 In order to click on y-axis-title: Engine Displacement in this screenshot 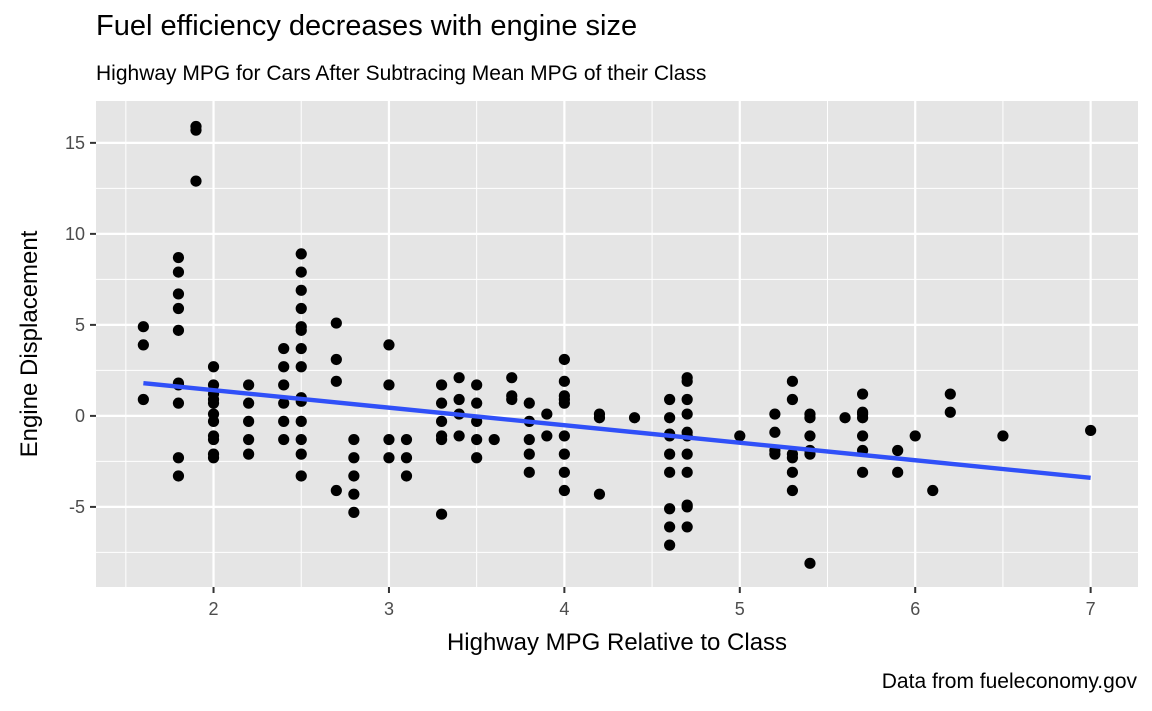, I will do `click(29, 343)`.